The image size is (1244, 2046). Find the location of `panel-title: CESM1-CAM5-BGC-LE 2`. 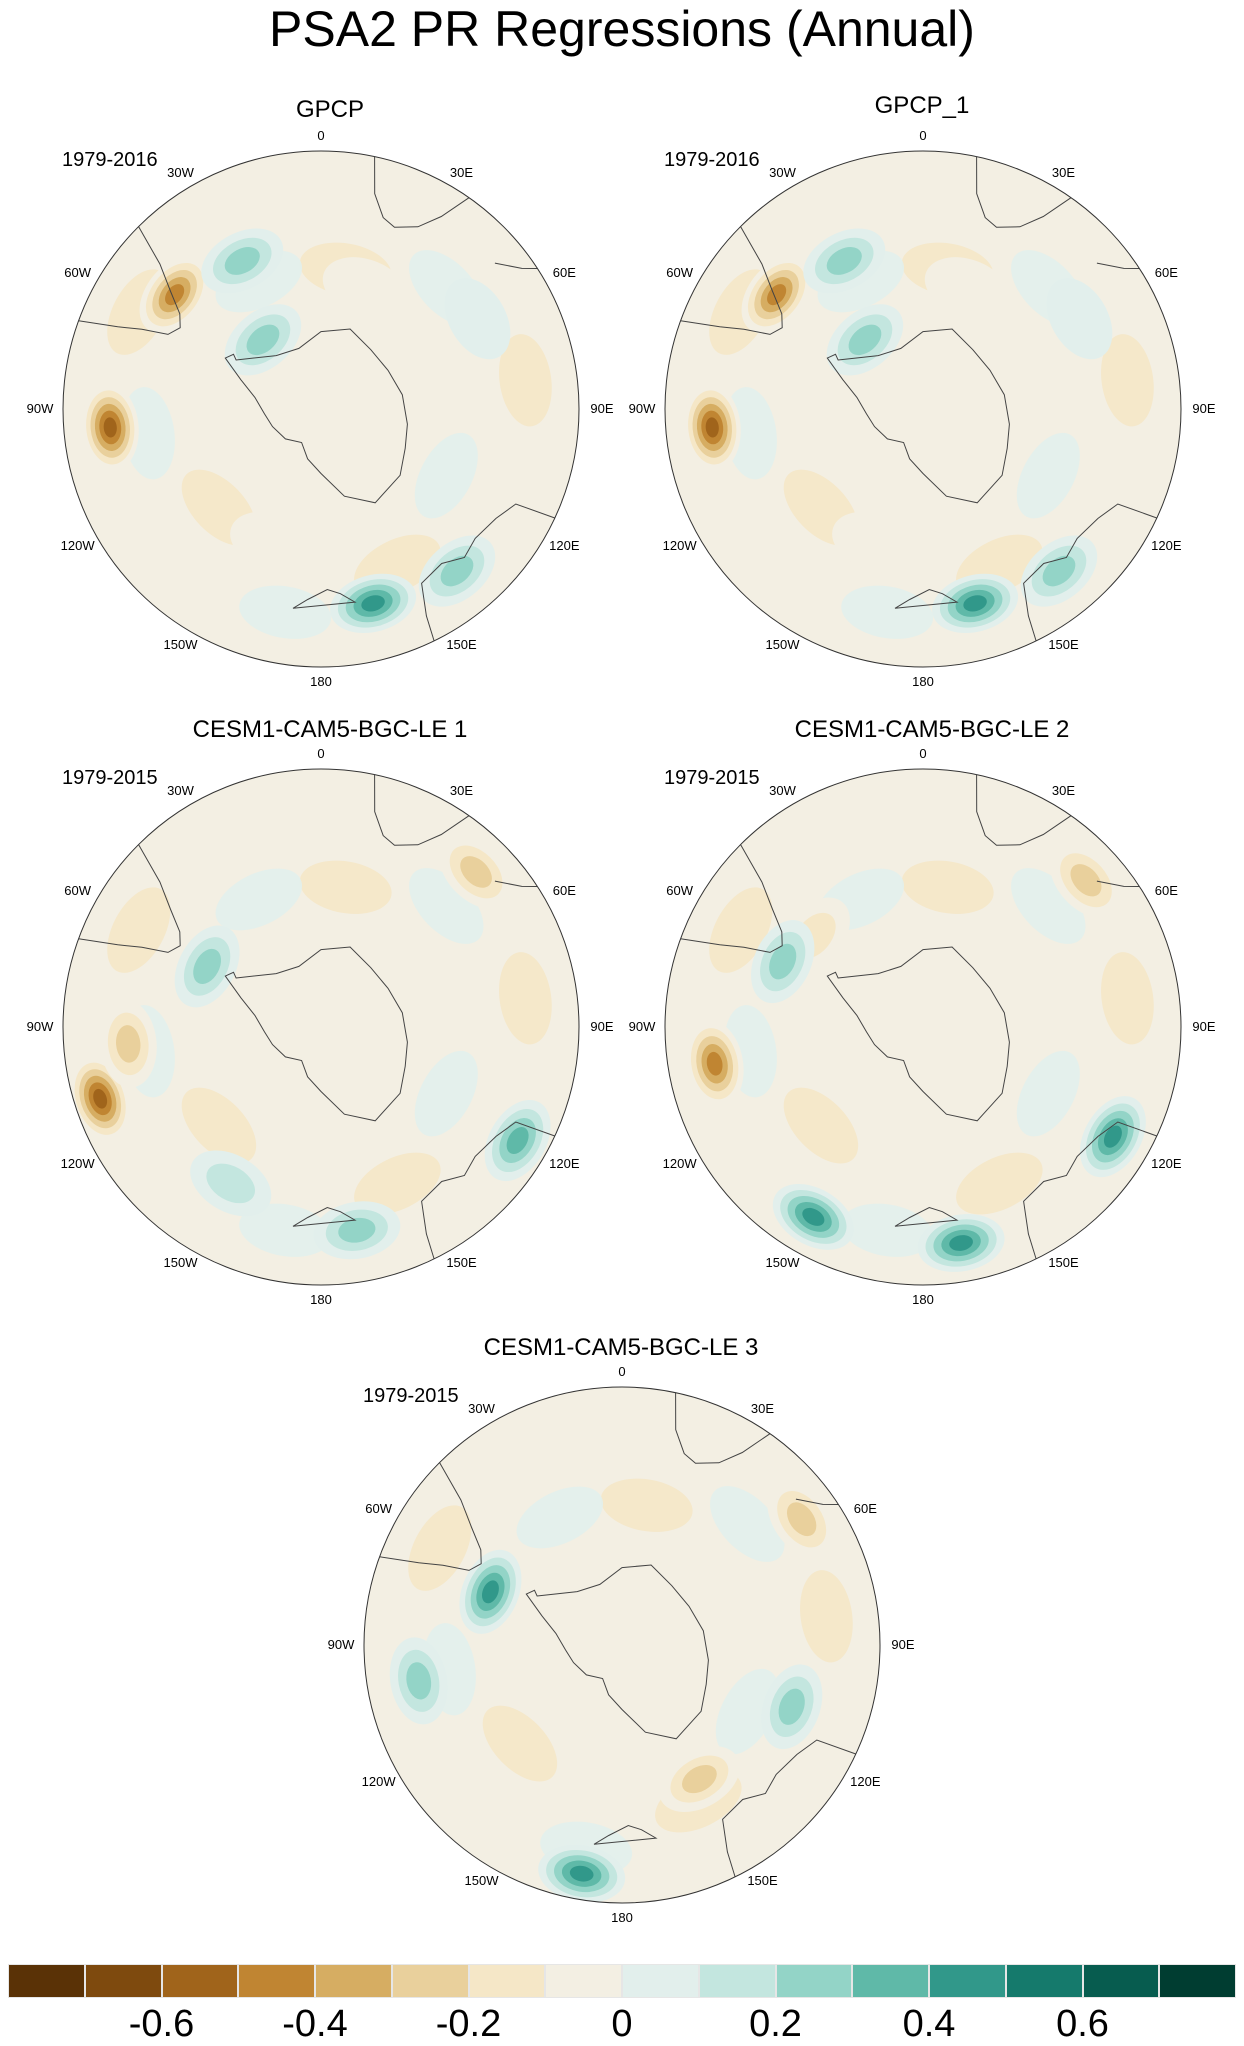

panel-title: CESM1-CAM5-BGC-LE 2 is located at coordinates (932, 729).